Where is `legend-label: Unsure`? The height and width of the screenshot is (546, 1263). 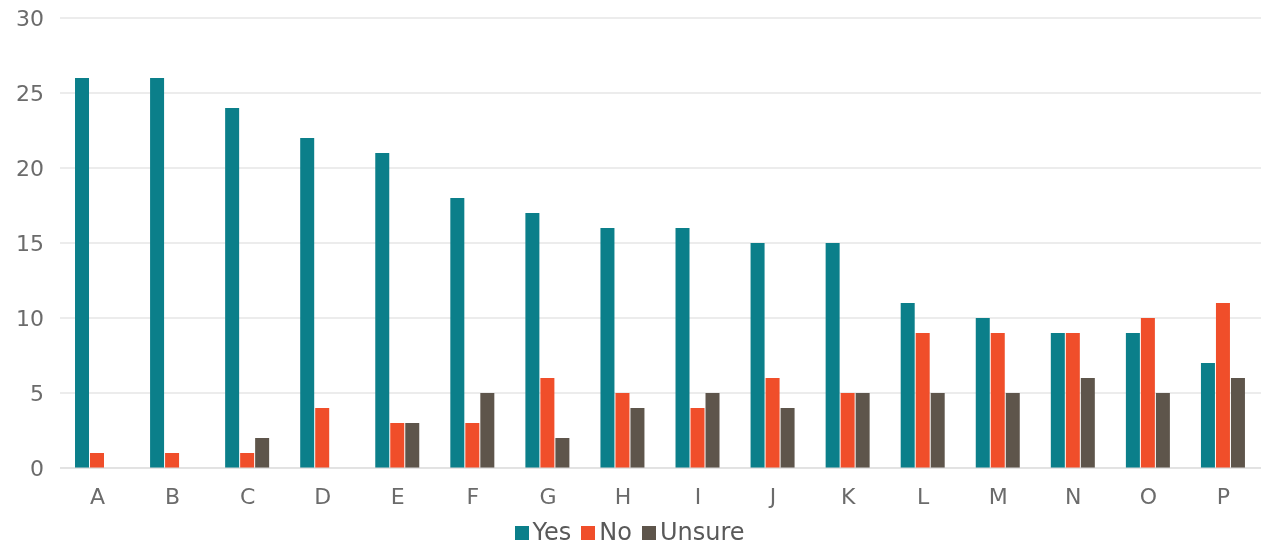 legend-label: Unsure is located at coordinates (702, 532).